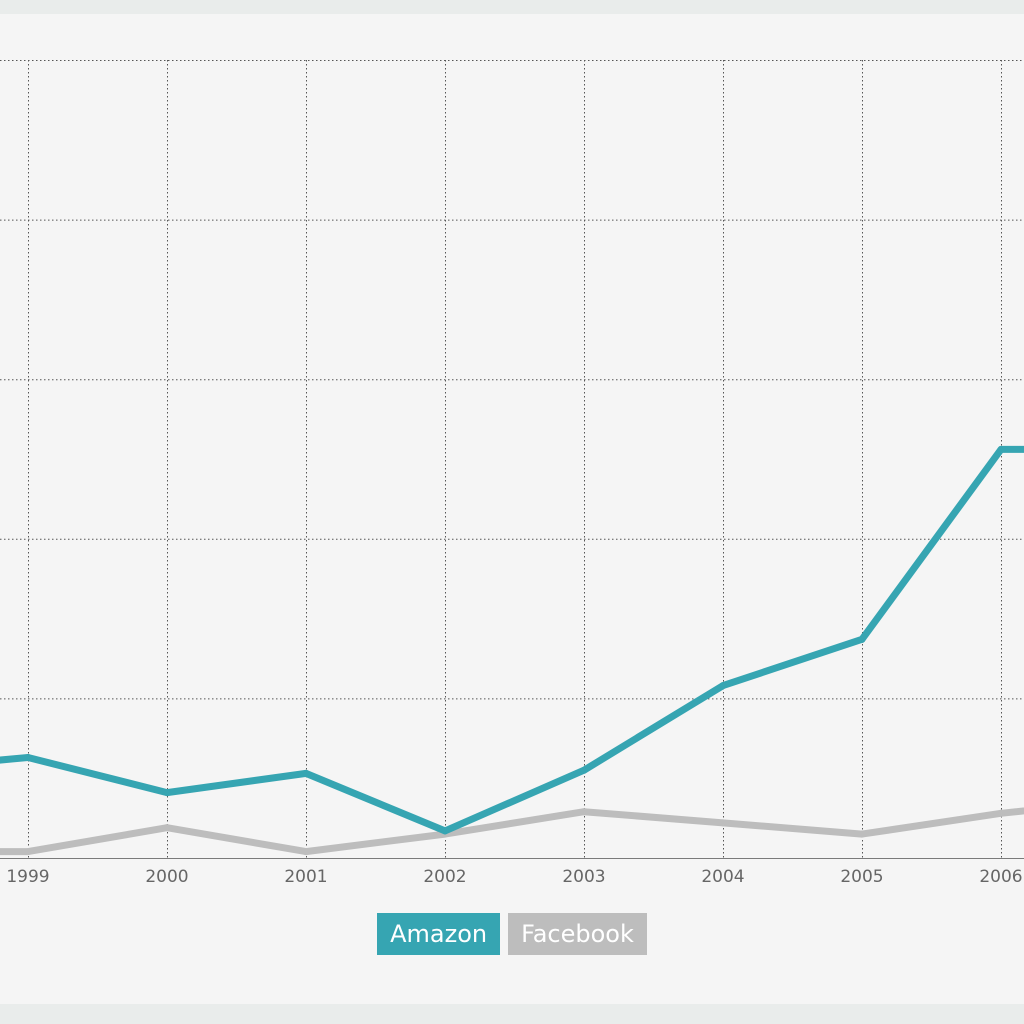  Describe the element at coordinates (439, 934) in the screenshot. I see `legend-item-amazon: Amazon` at that location.